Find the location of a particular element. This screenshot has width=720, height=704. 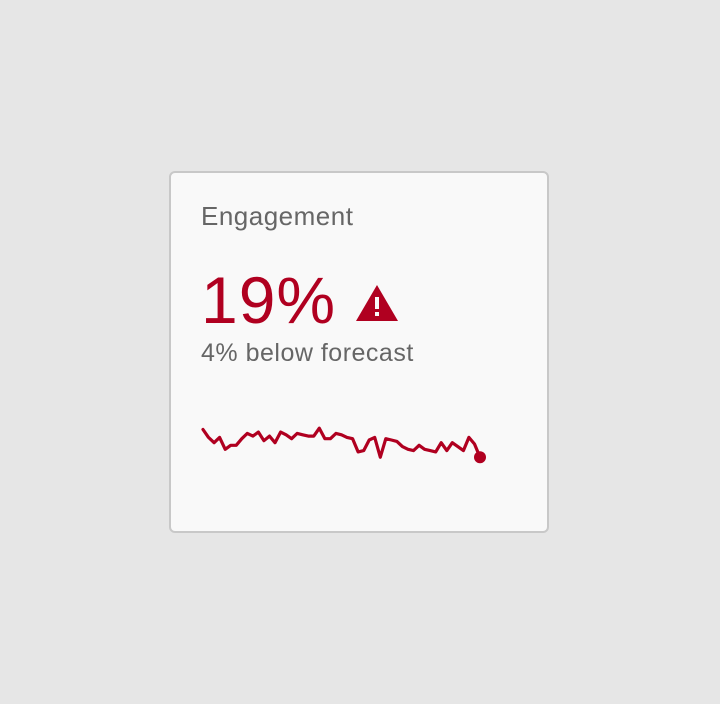

sparkline-series-line is located at coordinates (341, 442).